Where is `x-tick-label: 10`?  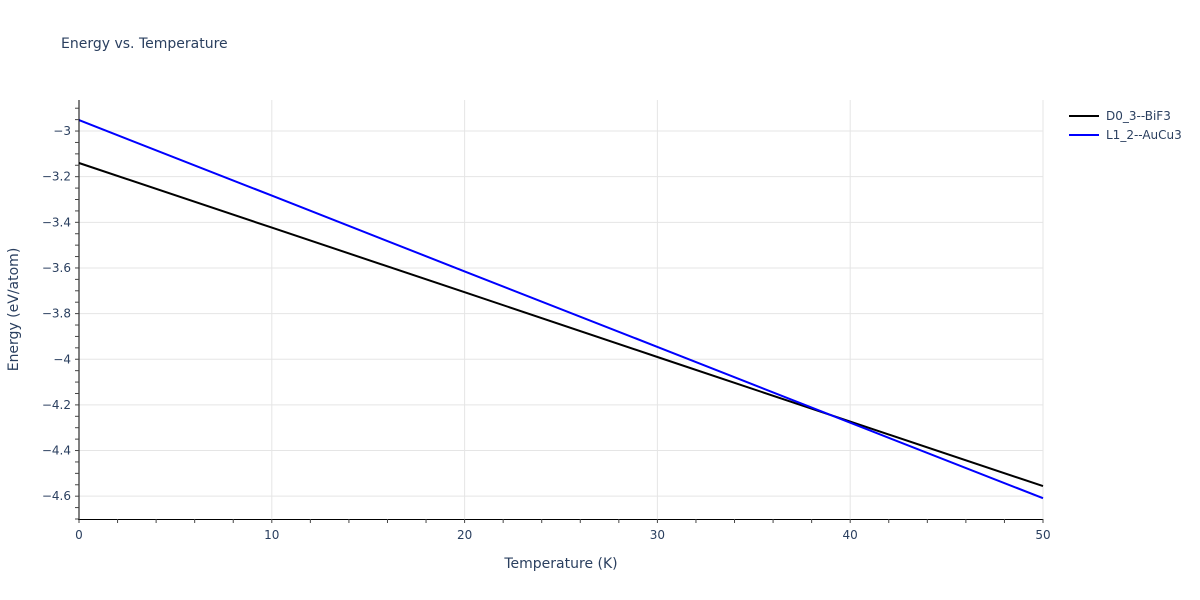 x-tick-label: 10 is located at coordinates (271, 535).